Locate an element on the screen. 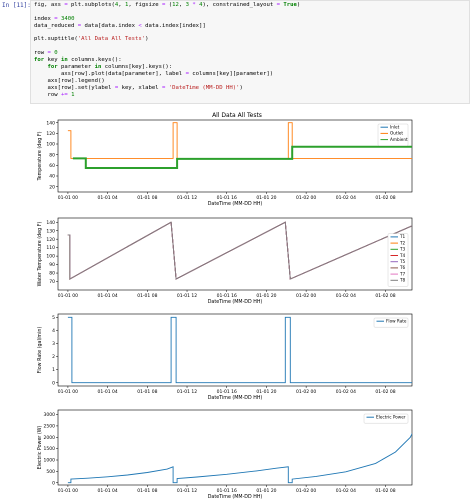  y-tick-label: 3 is located at coordinates (53, 344).